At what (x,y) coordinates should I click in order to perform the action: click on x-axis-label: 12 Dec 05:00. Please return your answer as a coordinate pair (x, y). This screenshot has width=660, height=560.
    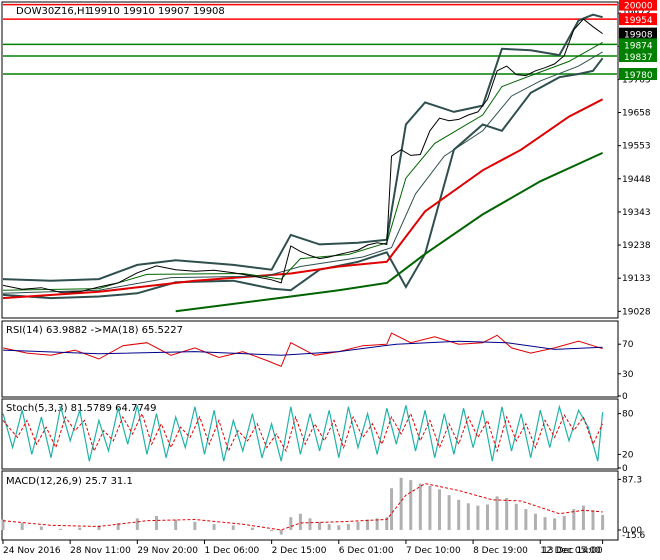
    Looking at the image, I should click on (570, 551).